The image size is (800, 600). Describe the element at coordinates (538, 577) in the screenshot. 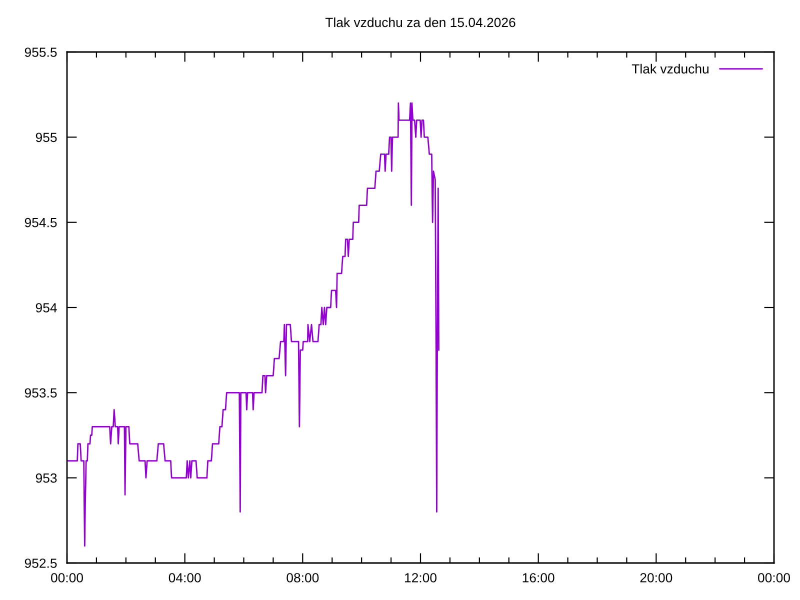

I see `x-tick-label: 16:00` at that location.